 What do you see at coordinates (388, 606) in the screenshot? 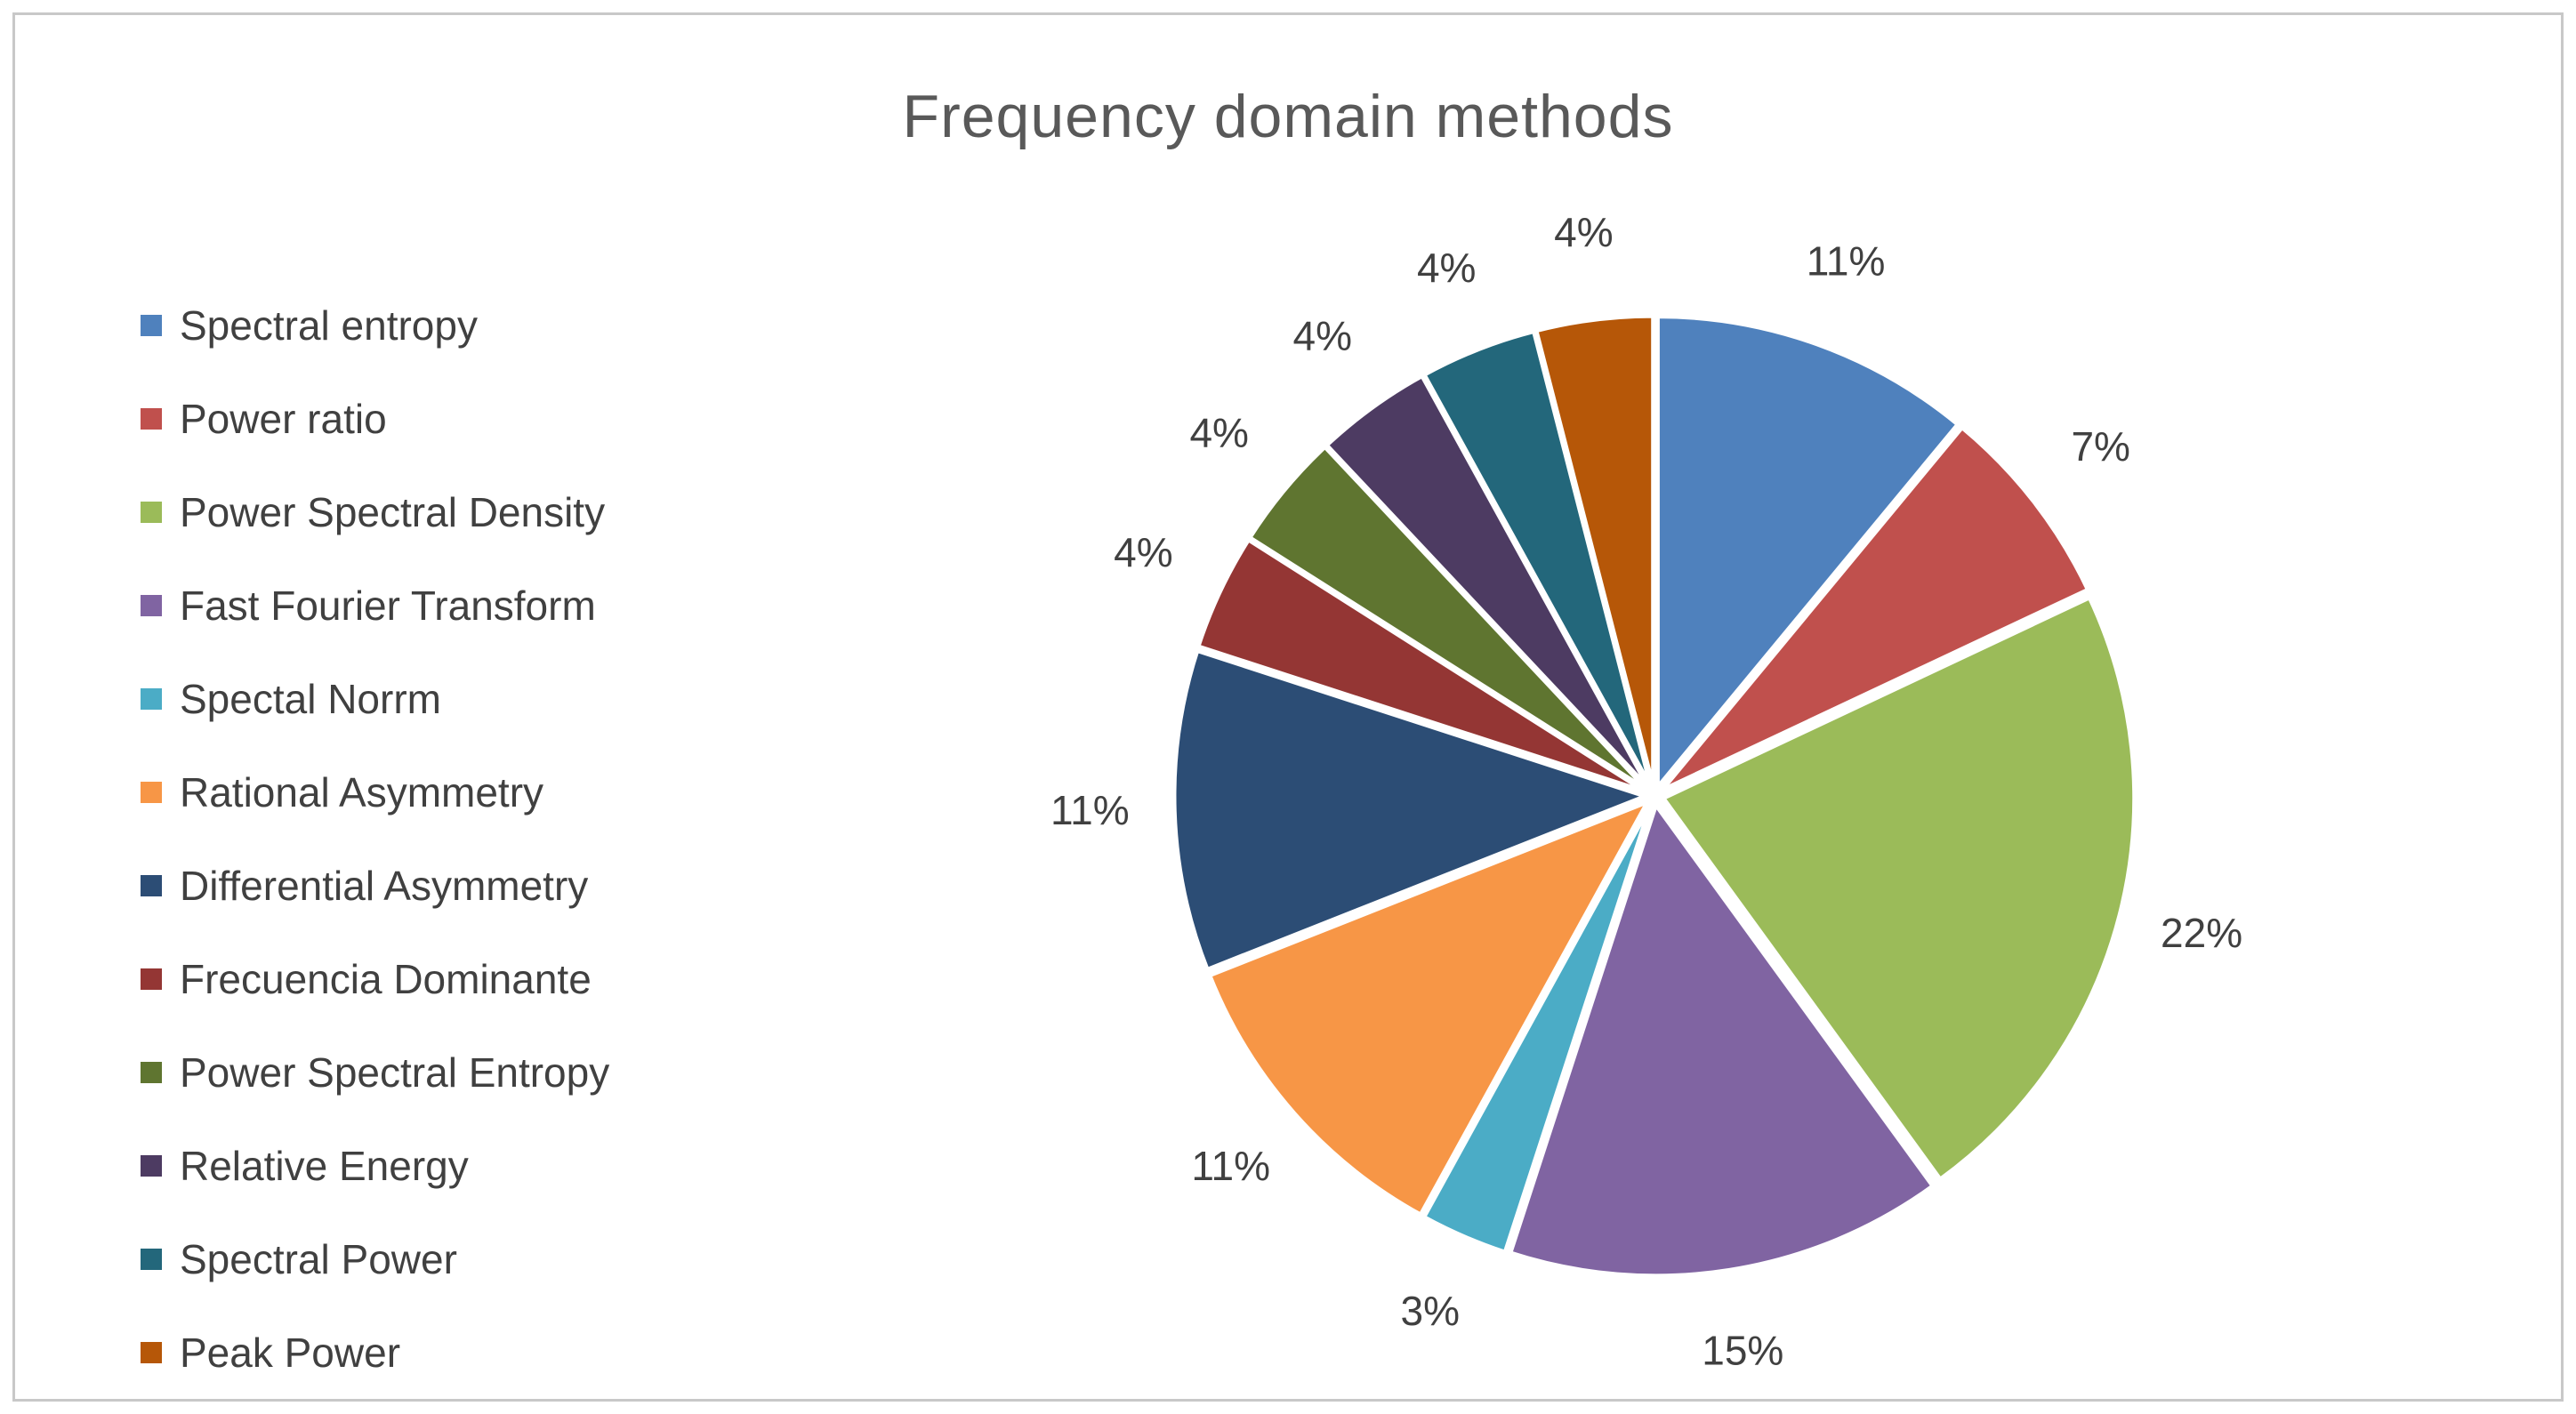
I see `legend-label: Fast Fourier Transform` at bounding box center [388, 606].